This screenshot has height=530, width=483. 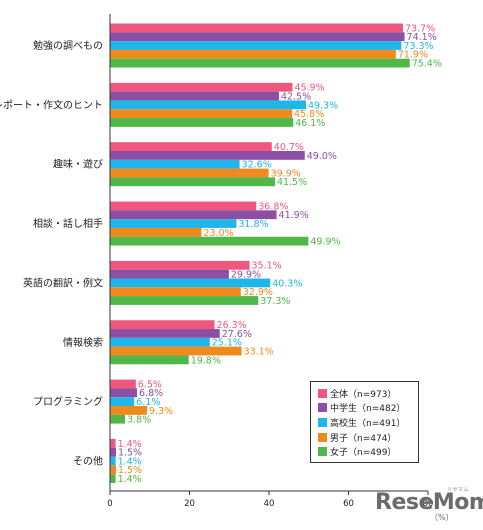 I want to click on value-label-6-0: 6.5%, so click(x=150, y=384).